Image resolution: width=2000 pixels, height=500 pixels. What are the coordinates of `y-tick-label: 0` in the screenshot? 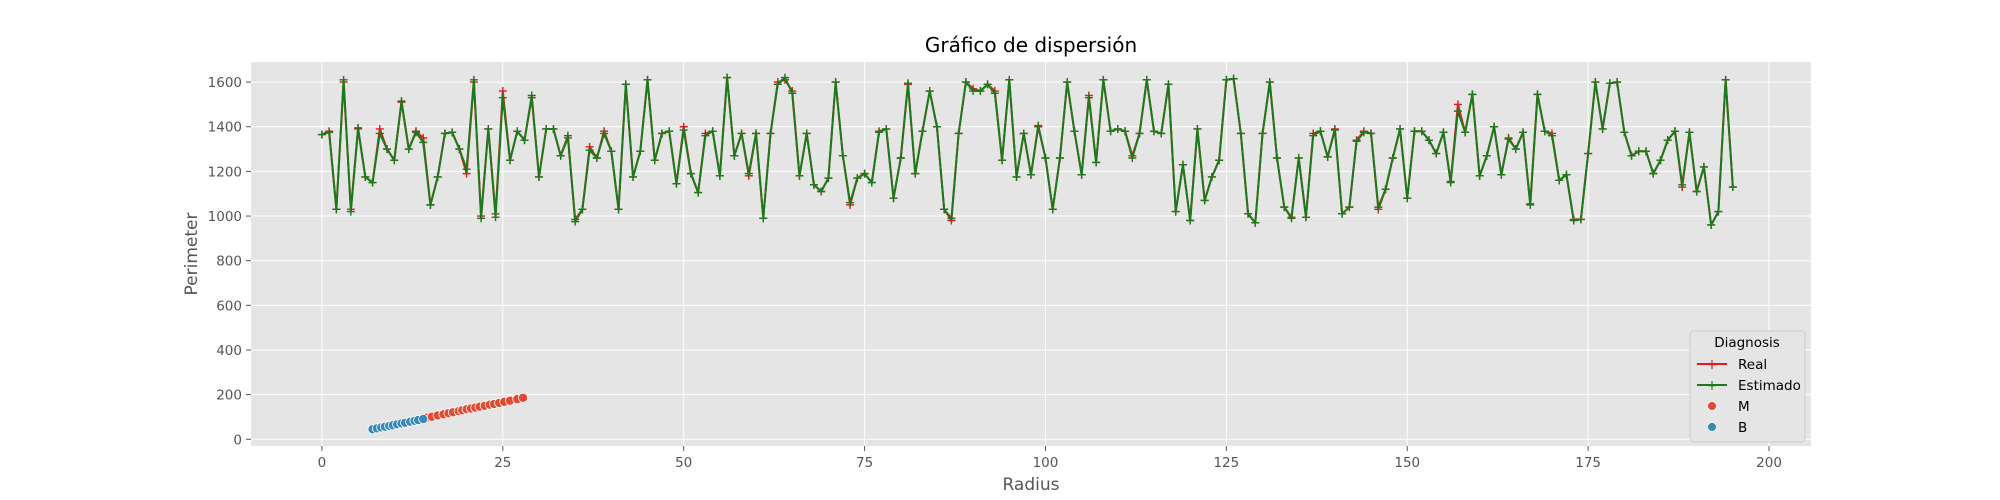 It's located at (237, 440).